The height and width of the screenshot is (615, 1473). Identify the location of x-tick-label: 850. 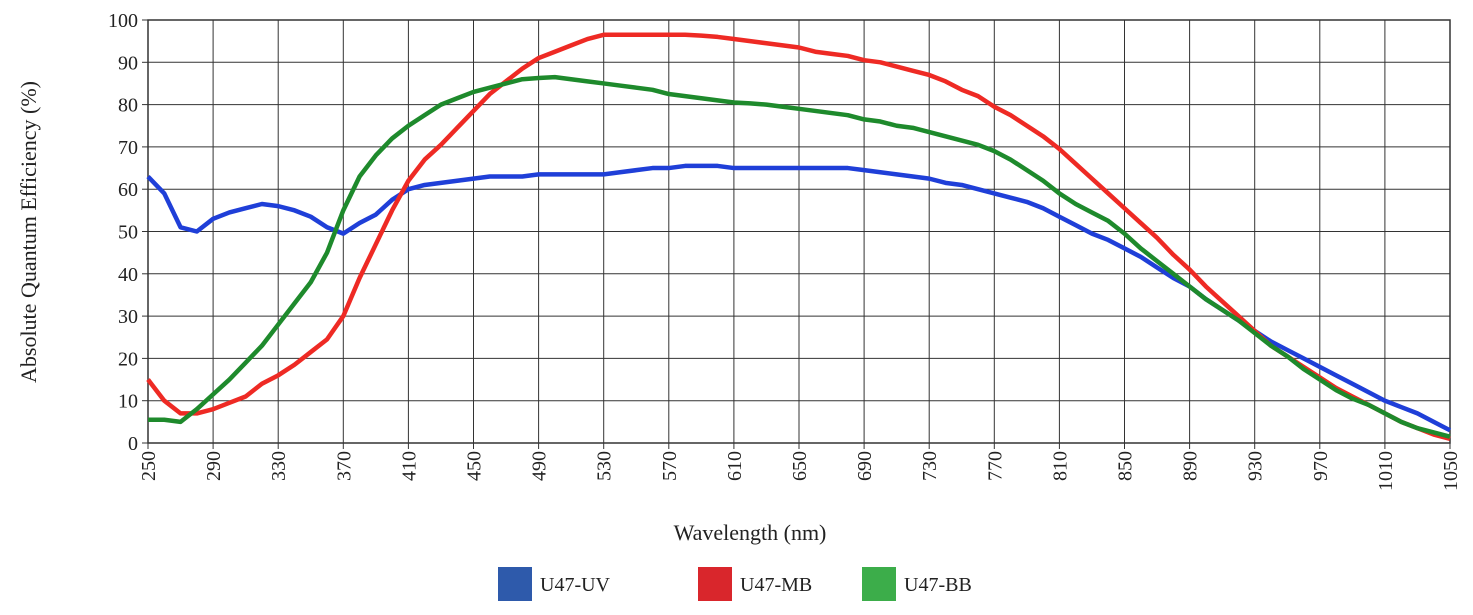
(1126, 466).